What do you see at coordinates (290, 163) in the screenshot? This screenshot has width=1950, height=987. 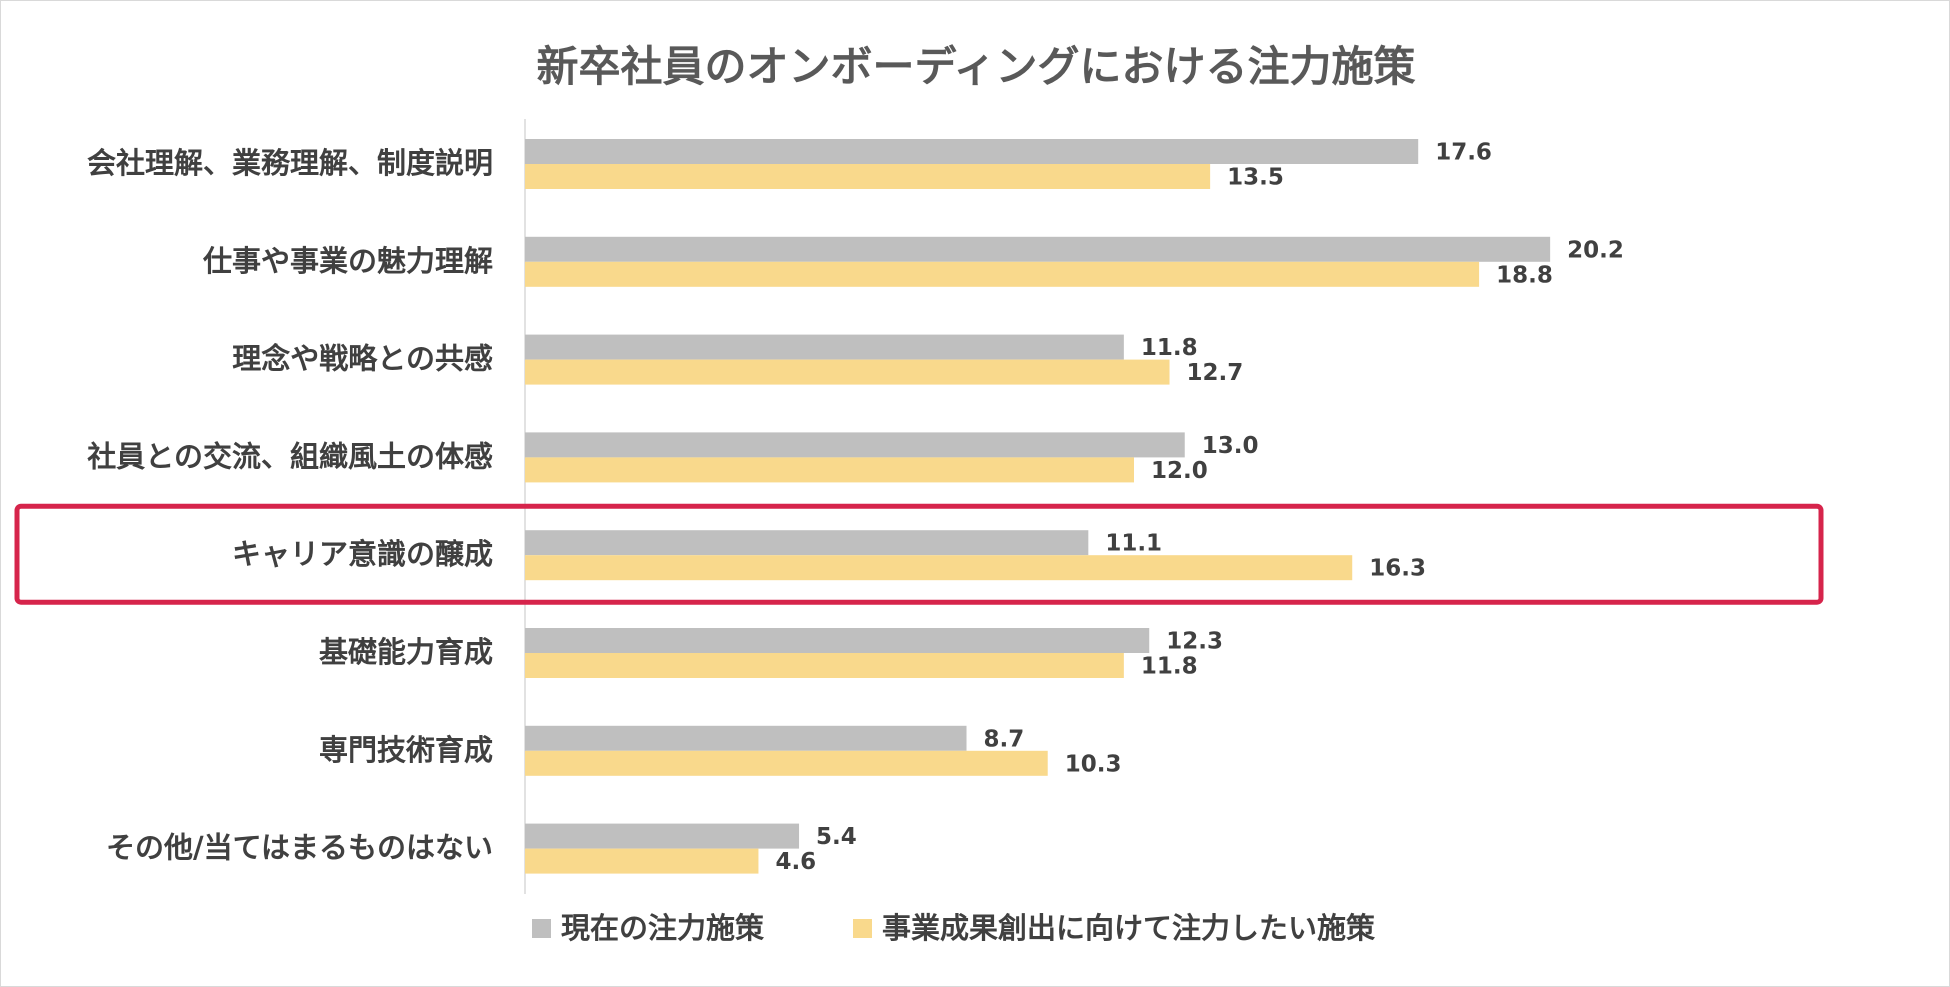 I see `category-label: 会社理解、業務理解、制度説明` at bounding box center [290, 163].